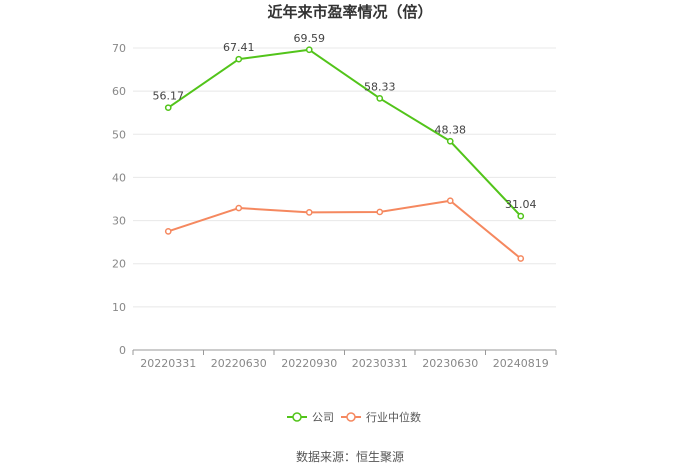  I want to click on x-tick-label: 20220630, so click(239, 363).